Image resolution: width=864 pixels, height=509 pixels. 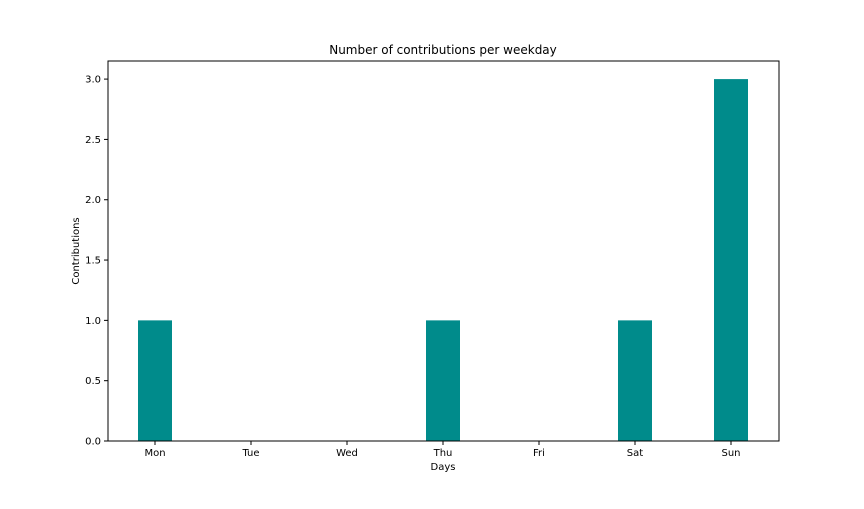 I want to click on x-ticks-group: Mon Tue Wed Thu Fri Sat Sun, so click(x=442, y=450).